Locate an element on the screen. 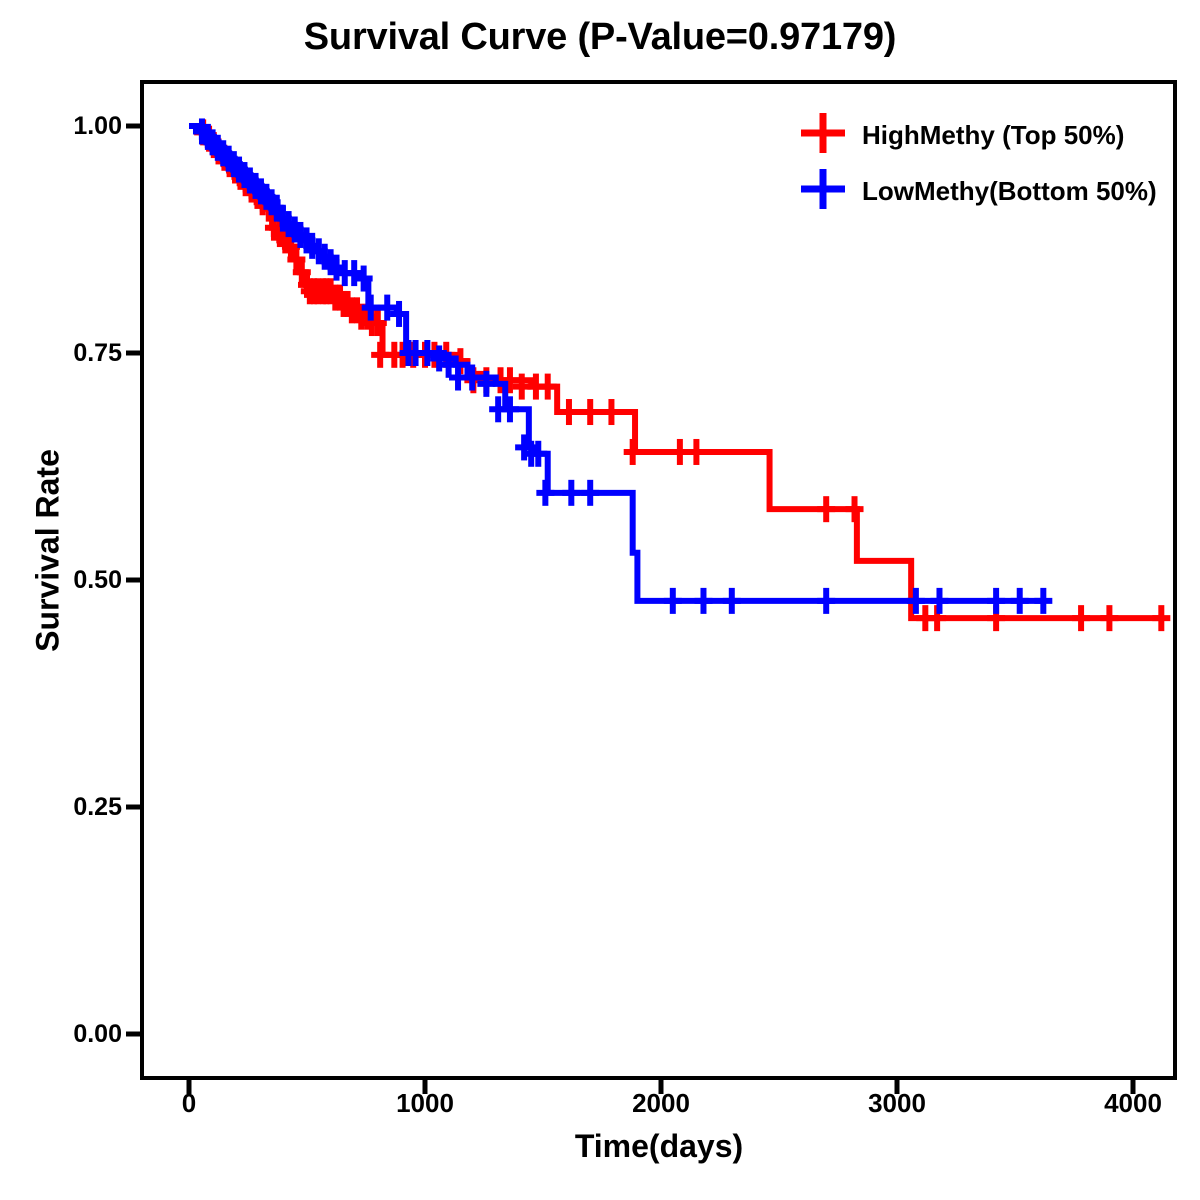  legend-label-lowmethy: LowMethy(Bottom 50%) is located at coordinates (1009, 191).